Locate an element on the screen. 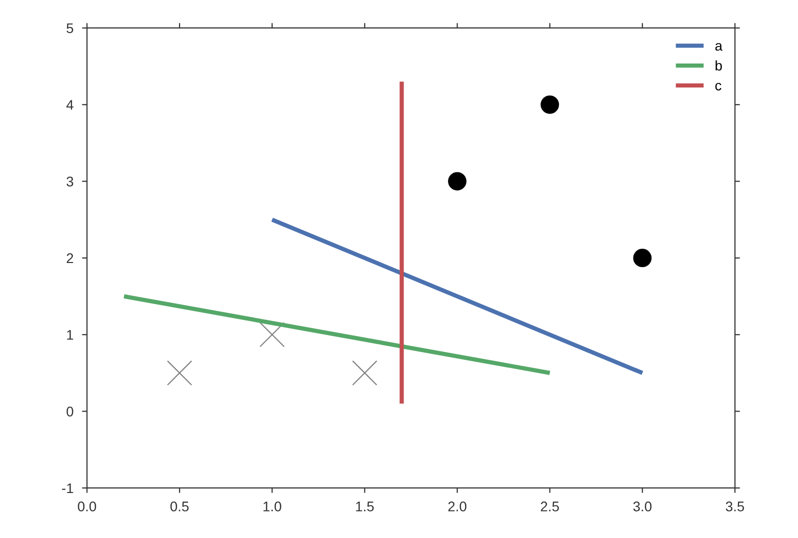 The width and height of the screenshot is (798, 538). x-tick-label: 2.0 is located at coordinates (457, 507).